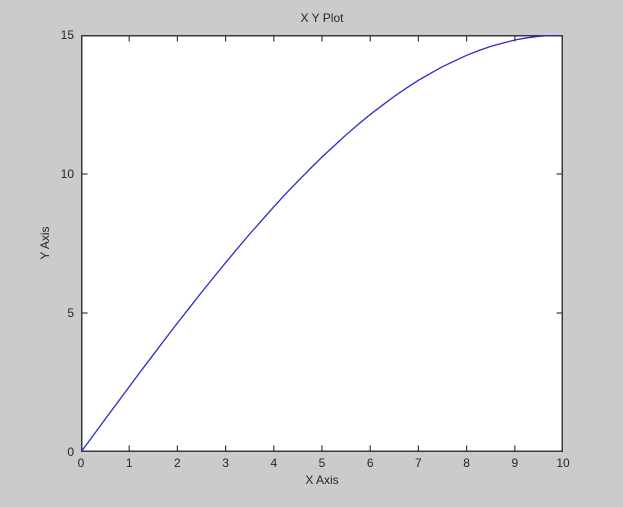 This screenshot has width=623, height=507. Describe the element at coordinates (70, 313) in the screenshot. I see `y-tick-label: 5` at that location.